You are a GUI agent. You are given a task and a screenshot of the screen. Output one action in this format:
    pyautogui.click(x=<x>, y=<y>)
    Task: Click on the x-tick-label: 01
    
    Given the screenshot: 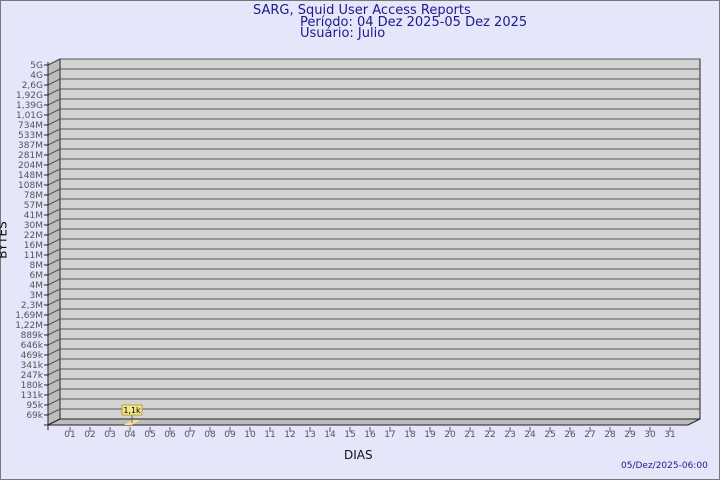 What is the action you would take?
    pyautogui.click(x=69, y=435)
    